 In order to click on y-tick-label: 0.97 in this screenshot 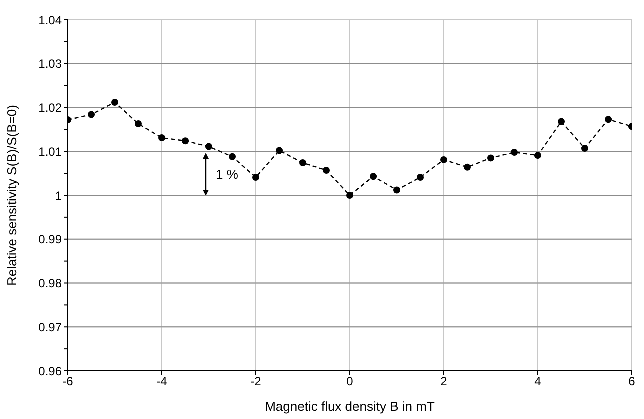, I will do `click(50, 327)`.